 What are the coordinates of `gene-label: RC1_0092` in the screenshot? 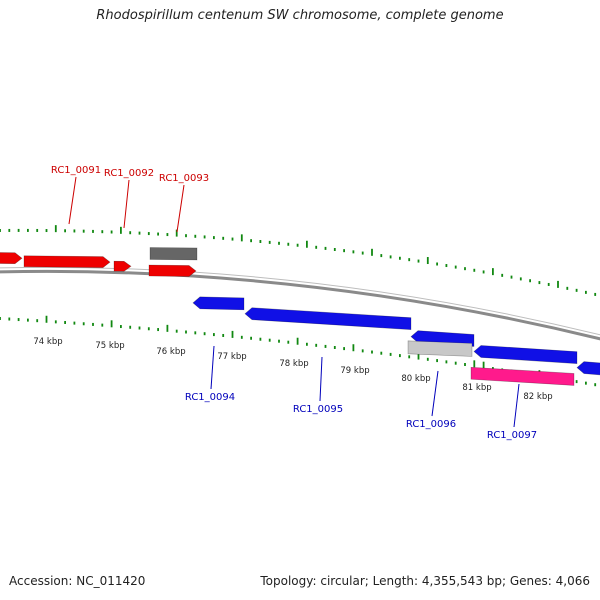 It's located at (129, 173).